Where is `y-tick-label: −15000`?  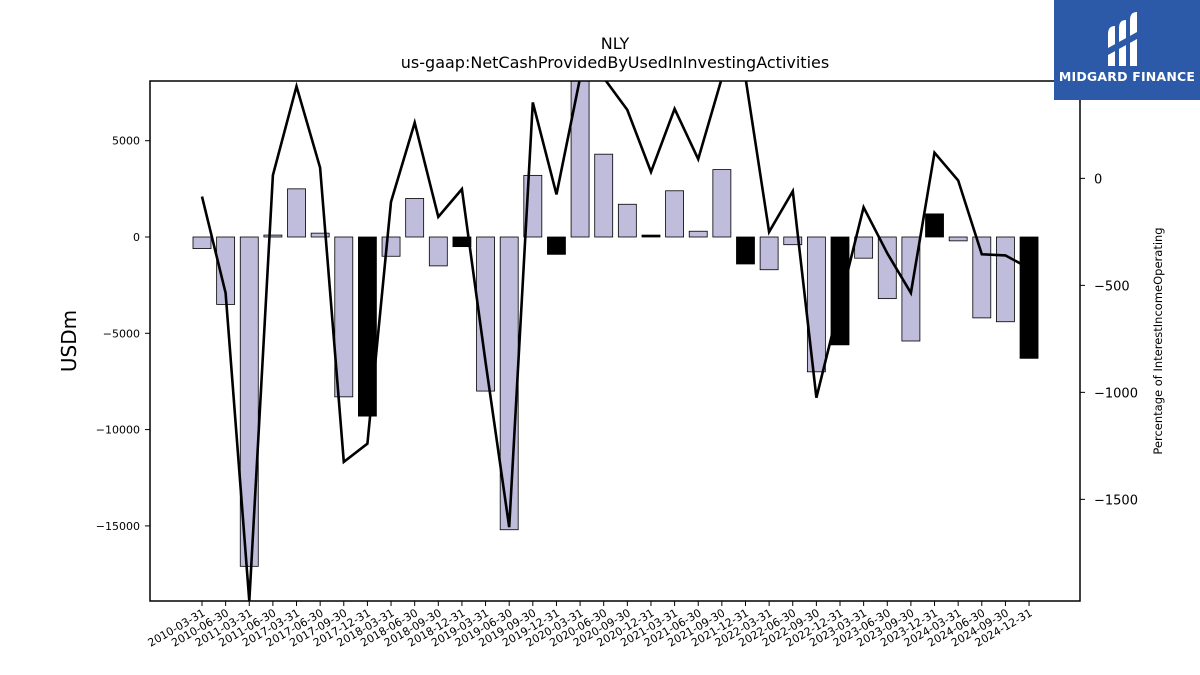
y-tick-label: −15000 is located at coordinates (118, 526).